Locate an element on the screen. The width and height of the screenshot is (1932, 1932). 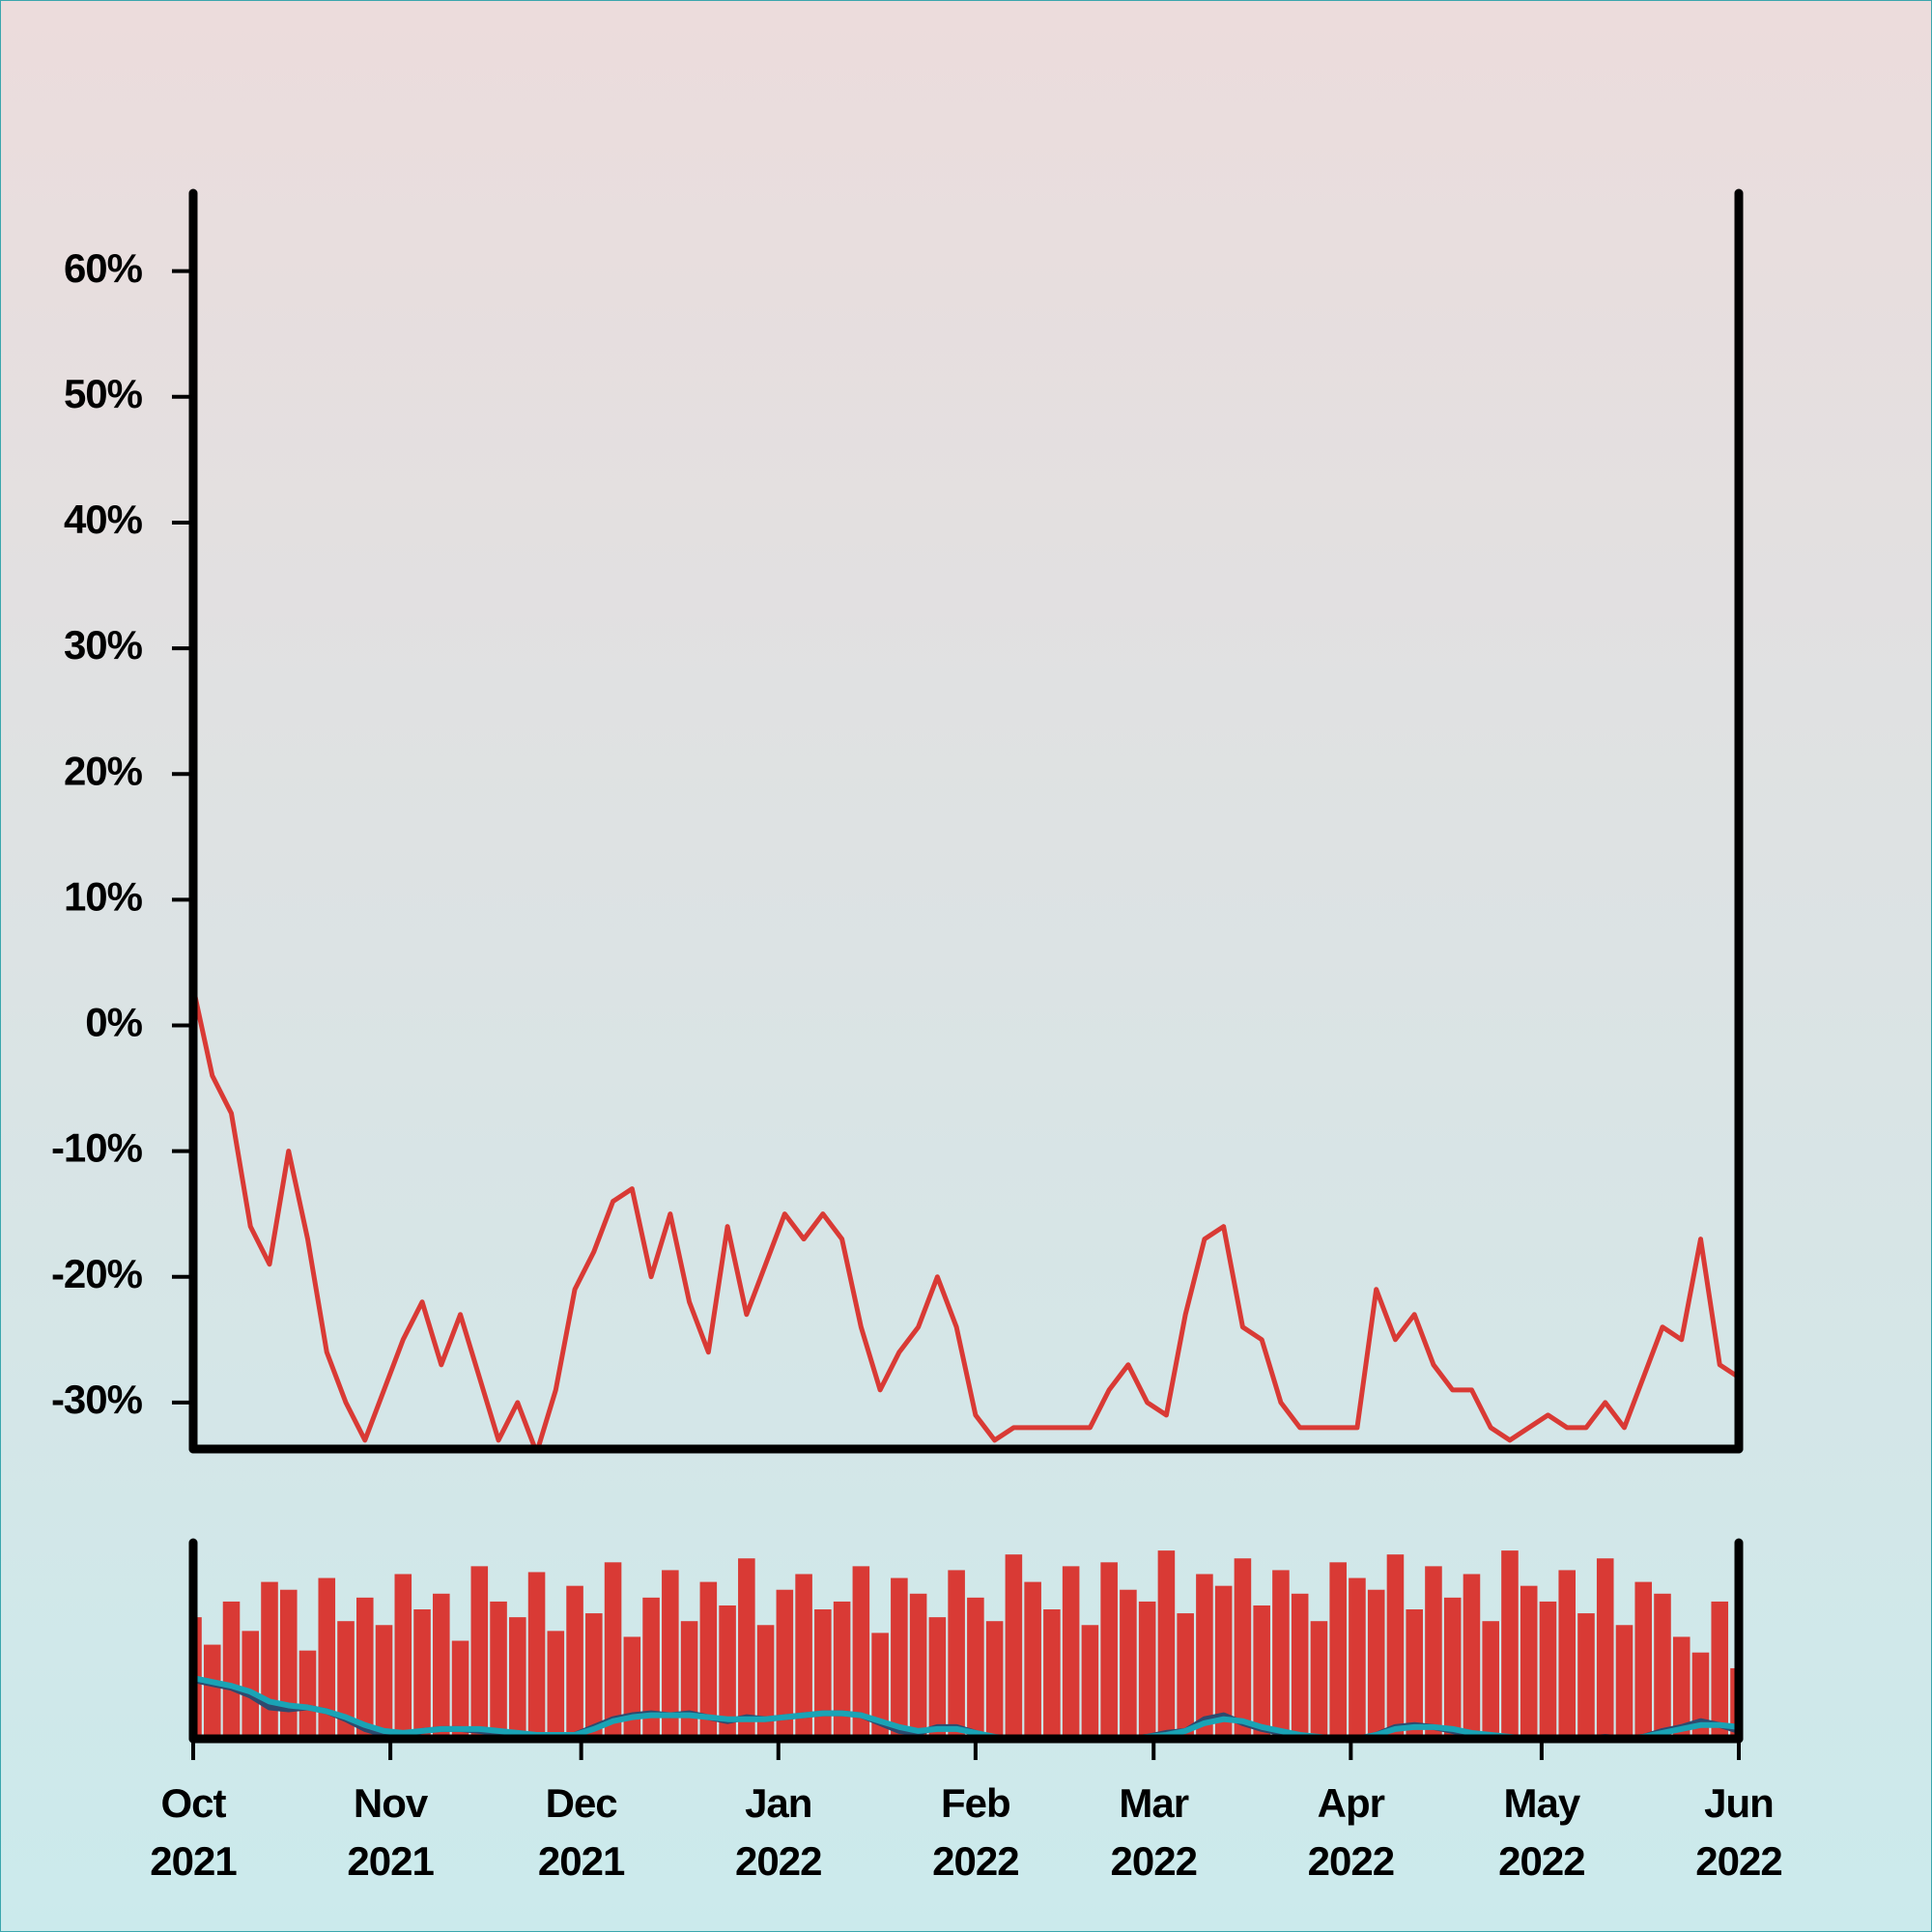
y-tick-label: -30% is located at coordinates (97, 1399).